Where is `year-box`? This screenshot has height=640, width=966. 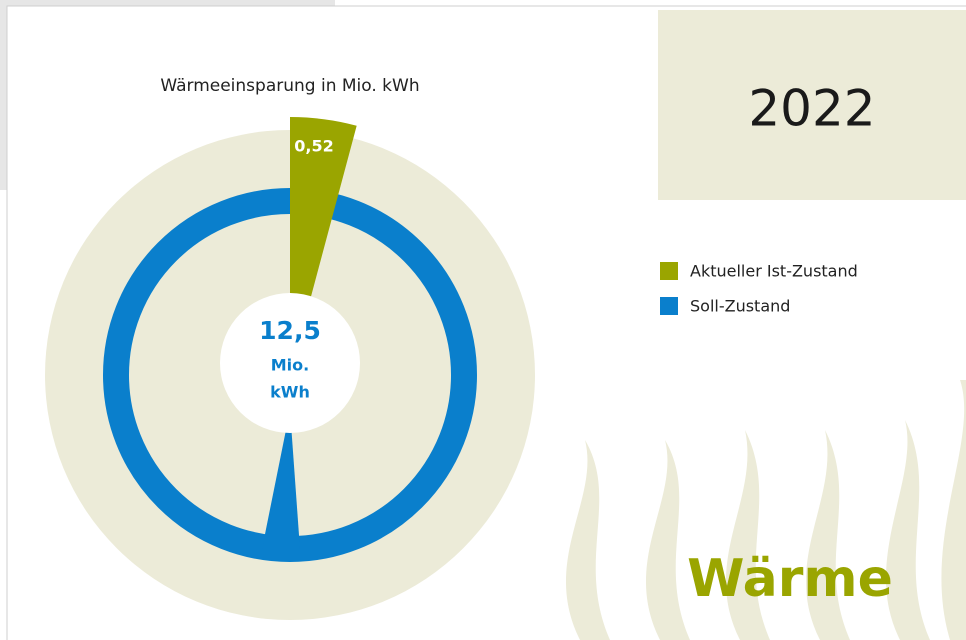
year-box is located at coordinates (812, 105).